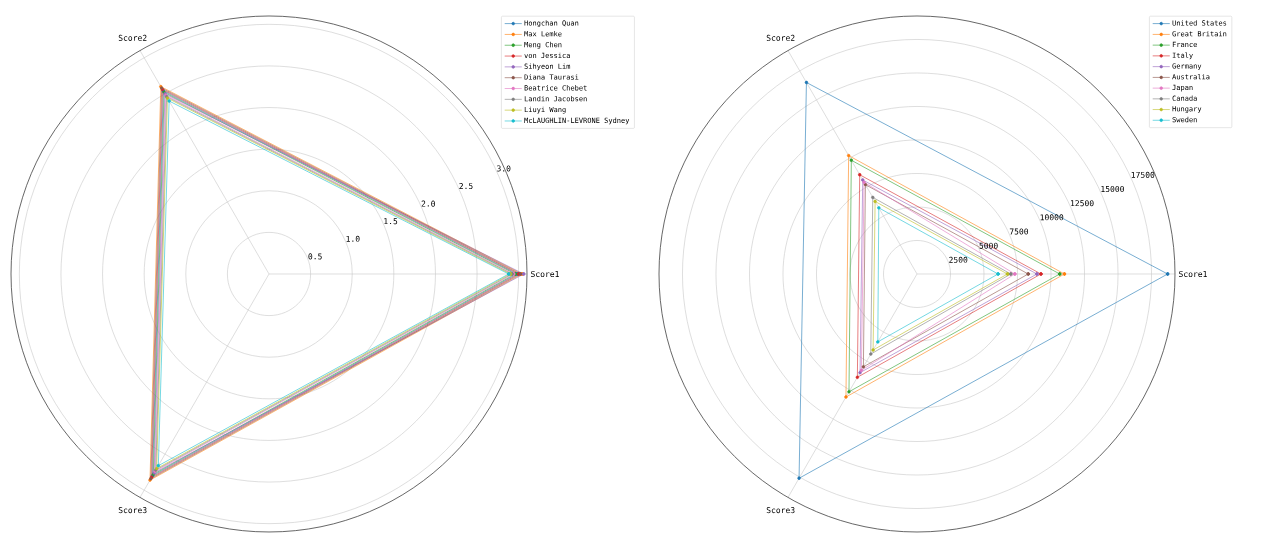  What do you see at coordinates (988, 245) in the screenshot?
I see `y-tick-label: 5000` at bounding box center [988, 245].